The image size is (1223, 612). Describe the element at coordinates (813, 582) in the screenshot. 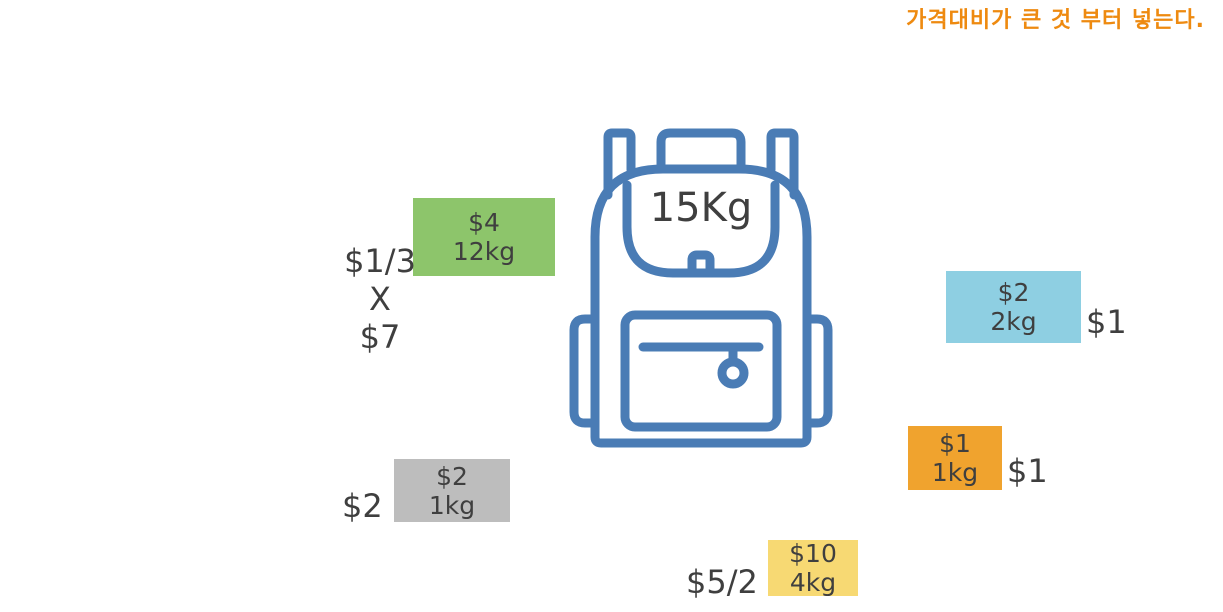

I see `item-weight: 4kg` at that location.